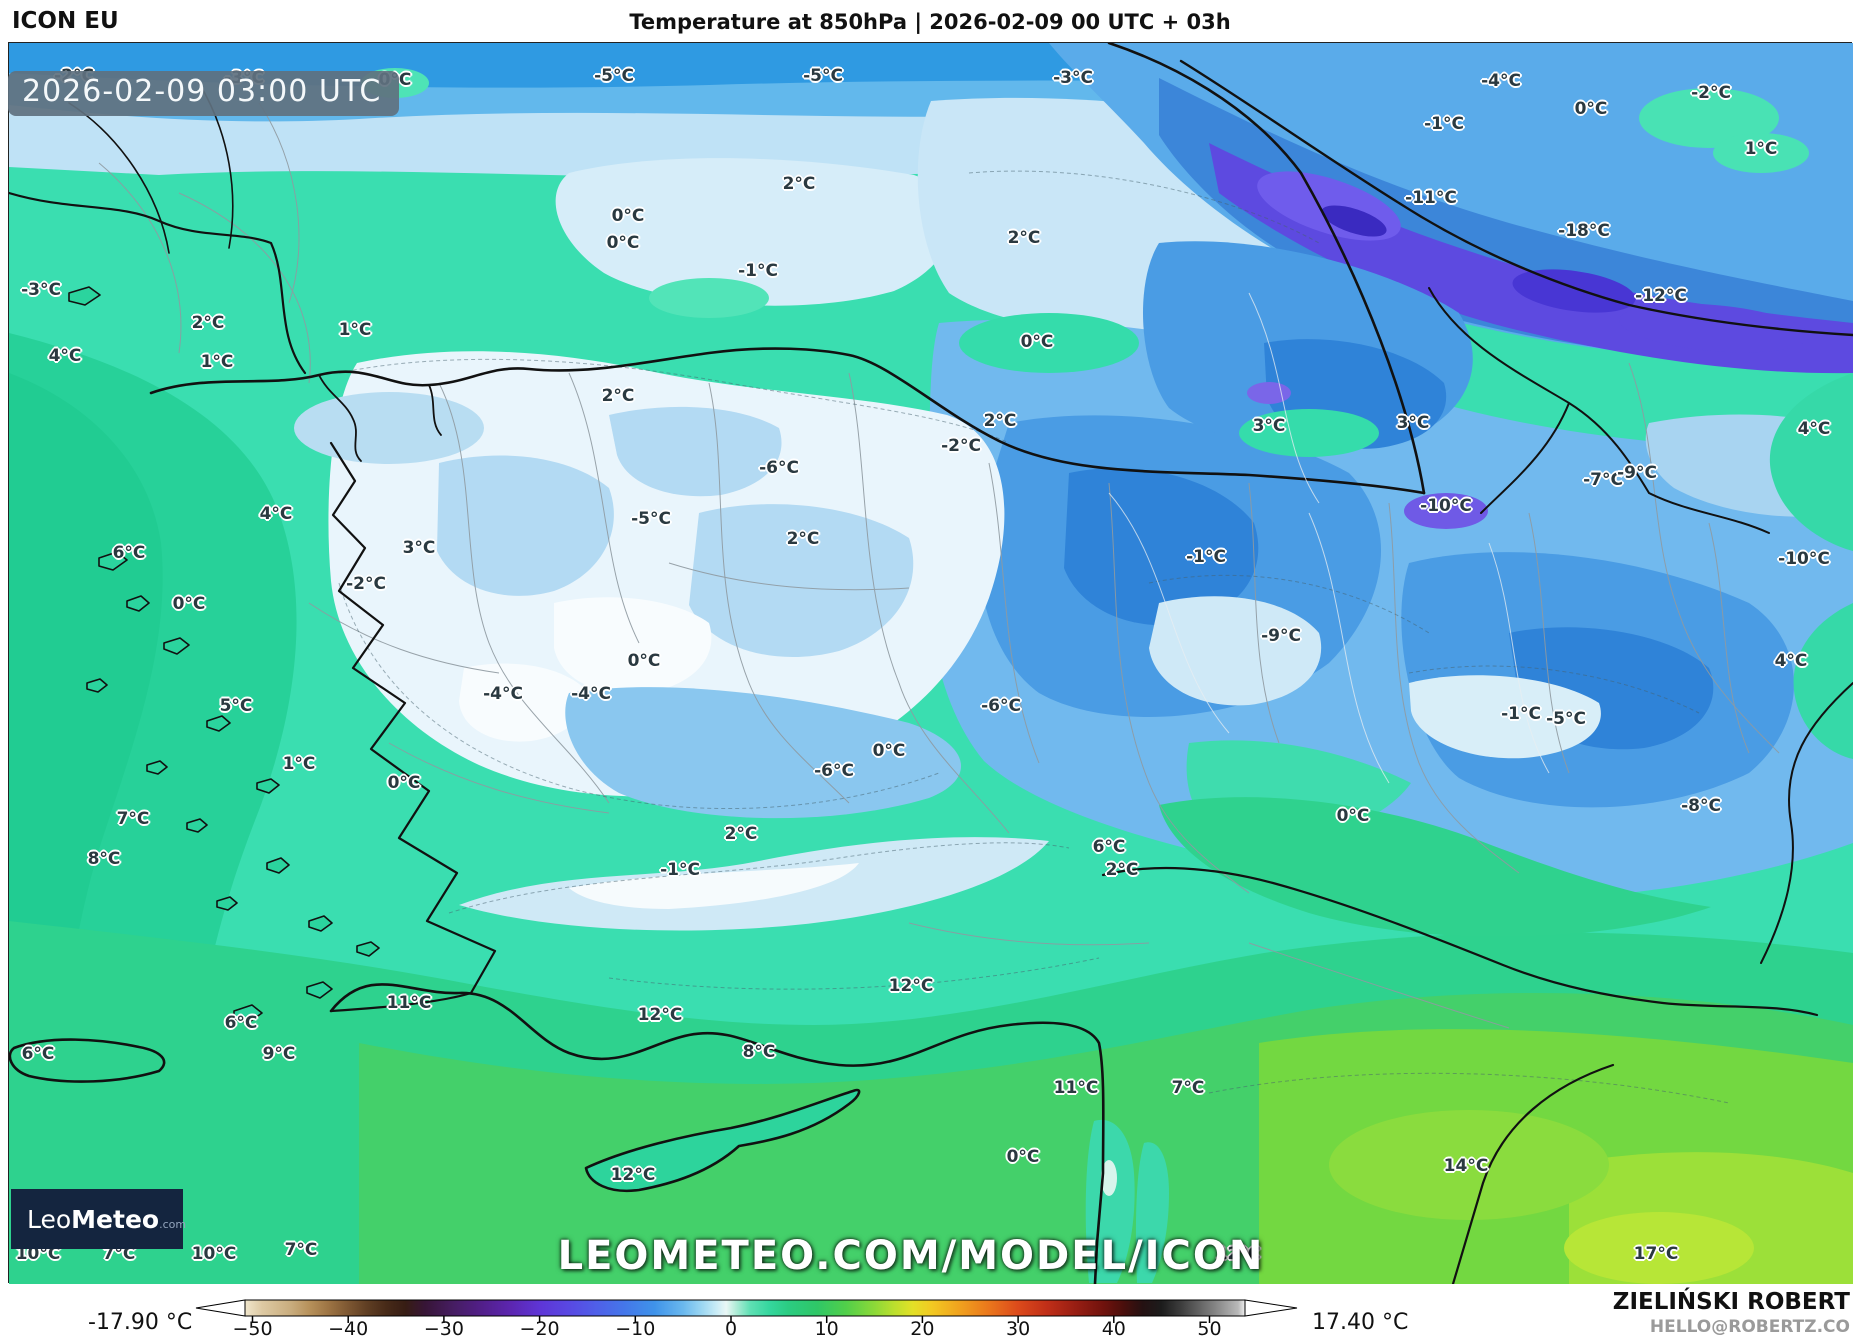 Image resolution: width=1860 pixels, height=1338 pixels. I want to click on contact-credit: HELLO@ROBERTZ.CO, so click(1749, 1327).